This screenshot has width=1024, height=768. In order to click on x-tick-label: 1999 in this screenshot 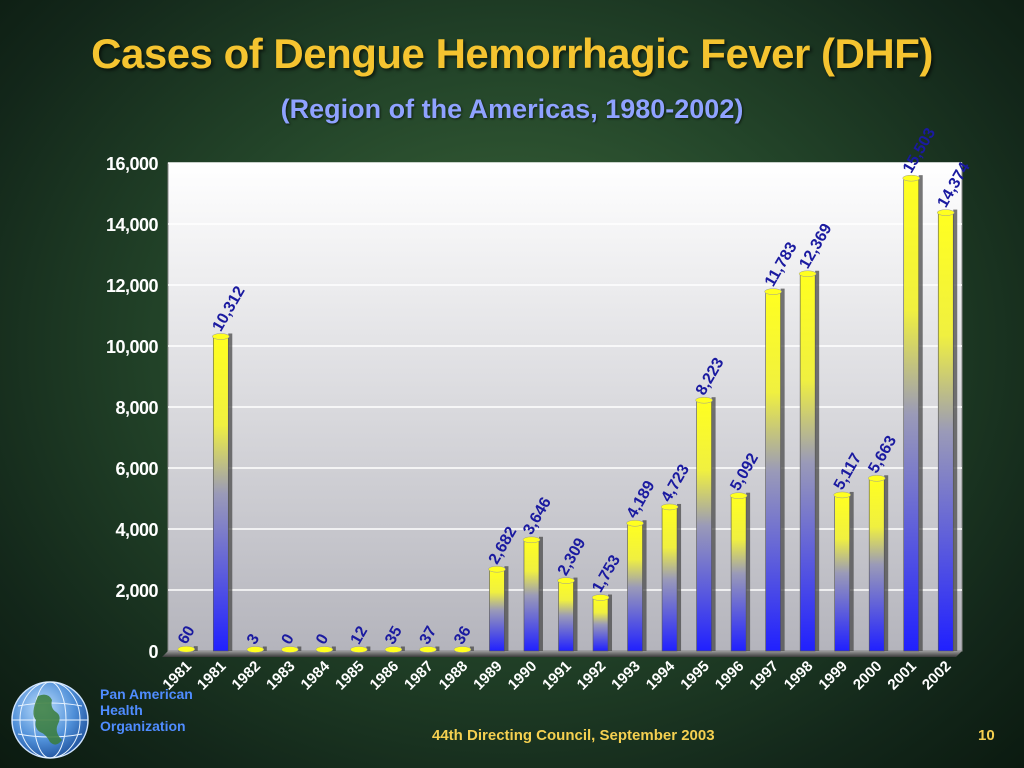, I will do `click(833, 676)`.